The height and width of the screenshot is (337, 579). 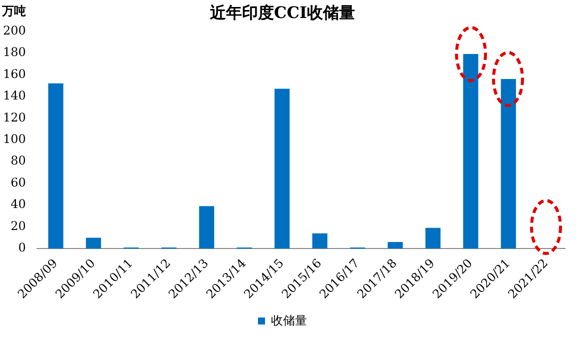 I want to click on legend-label: 收储量, so click(x=289, y=320).